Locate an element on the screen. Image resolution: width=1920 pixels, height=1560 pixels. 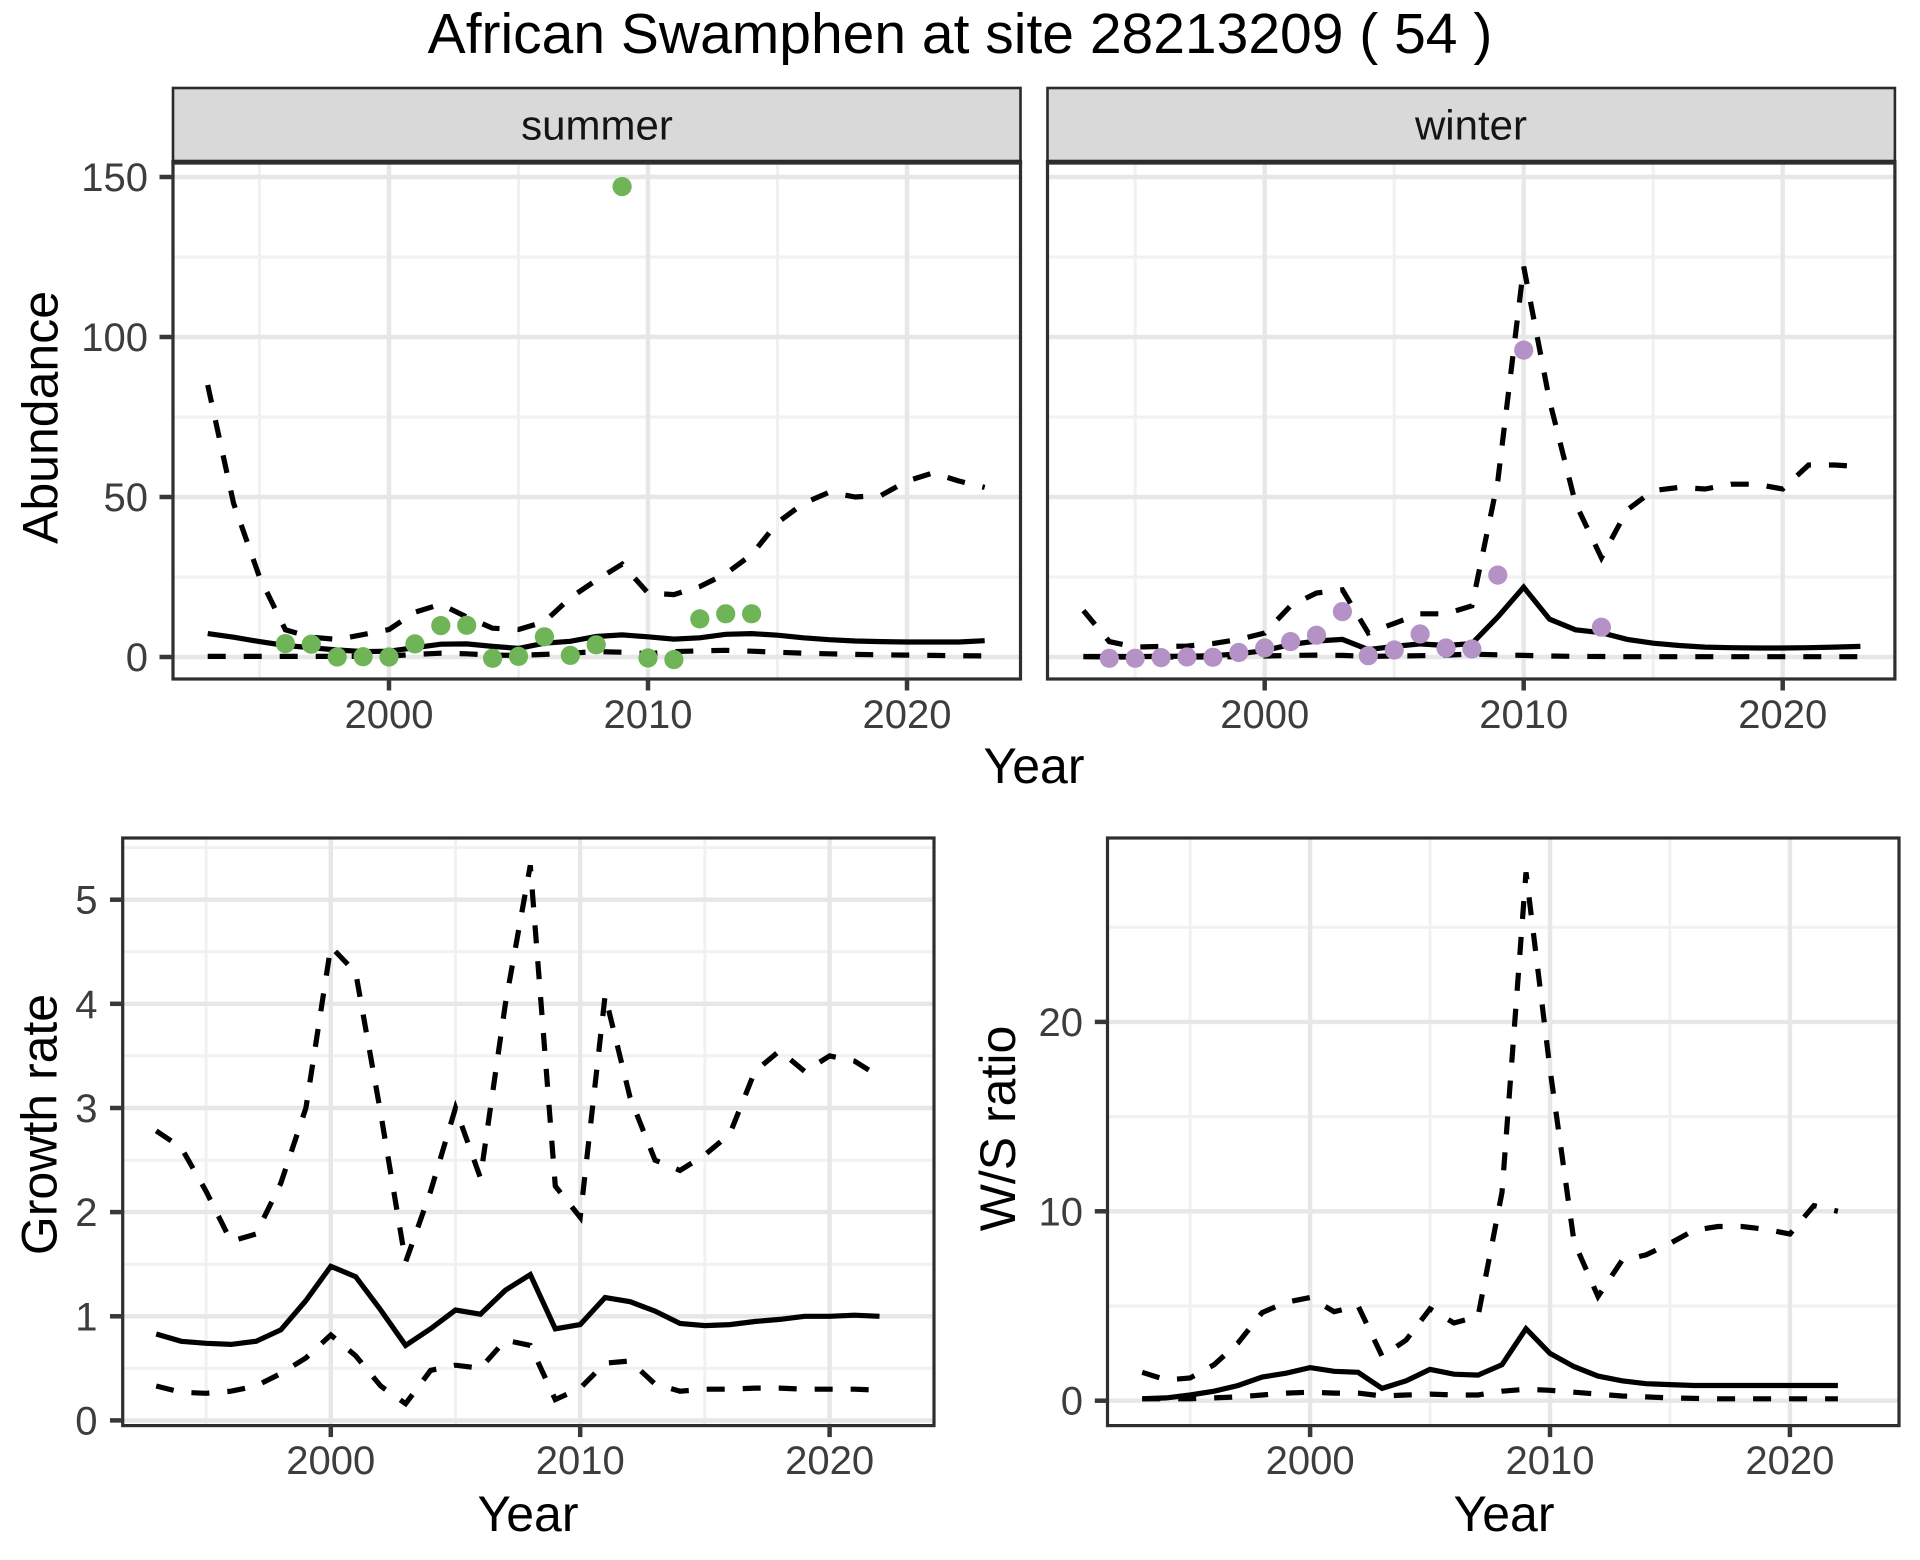
svg-text: 150 is located at coordinates (114, 178).